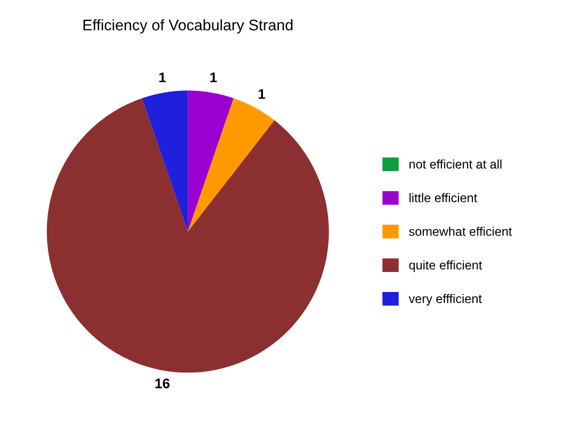 Image resolution: width=578 pixels, height=423 pixels. I want to click on legend-label: somewhat efficient, so click(460, 231).